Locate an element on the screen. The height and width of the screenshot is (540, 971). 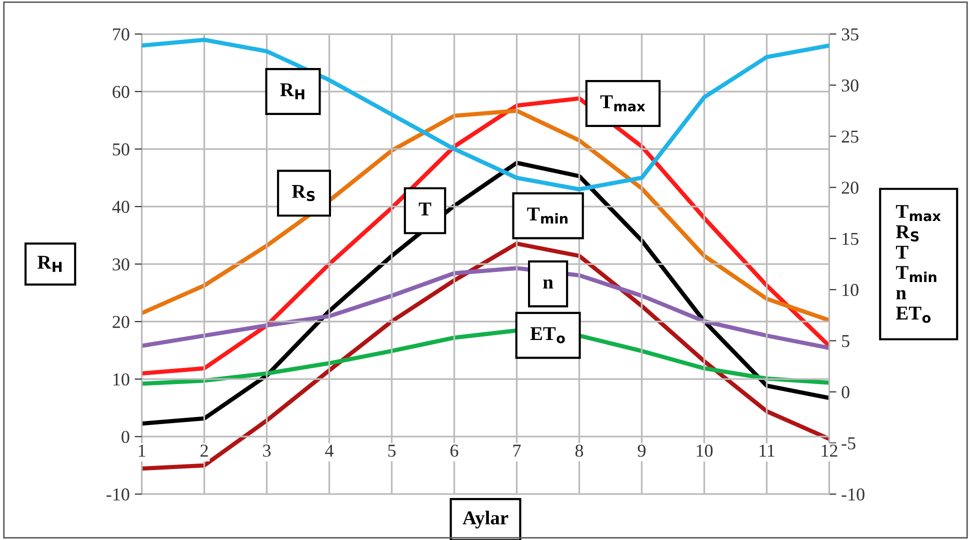
x-tick-label: 5 is located at coordinates (392, 450).